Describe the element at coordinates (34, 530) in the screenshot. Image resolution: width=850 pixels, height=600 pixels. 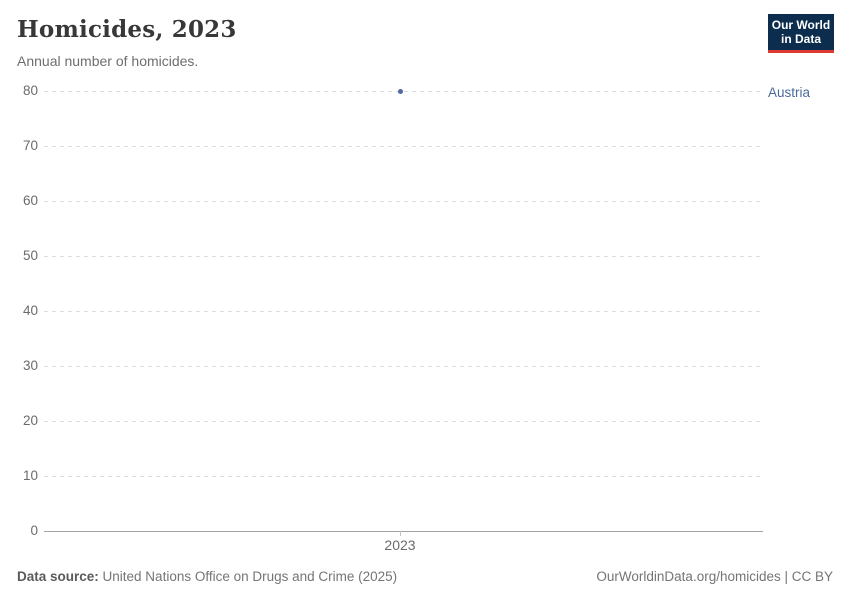
I see `y-tick-label-0: 0` at that location.